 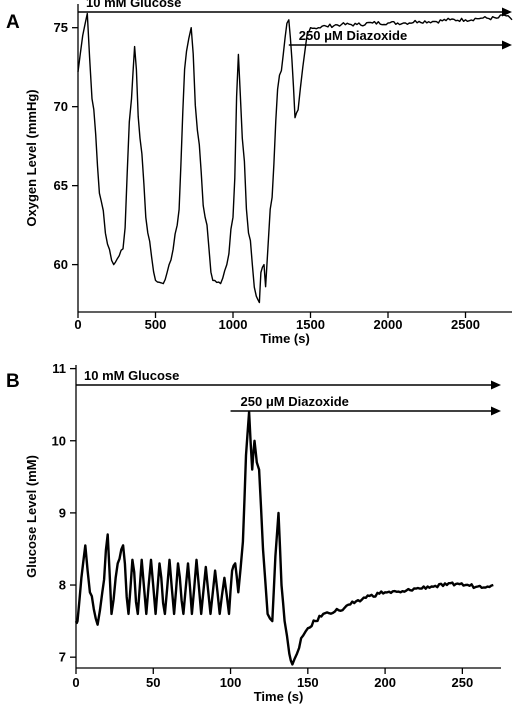 I want to click on x-tick-label: 100, so click(x=231, y=682).